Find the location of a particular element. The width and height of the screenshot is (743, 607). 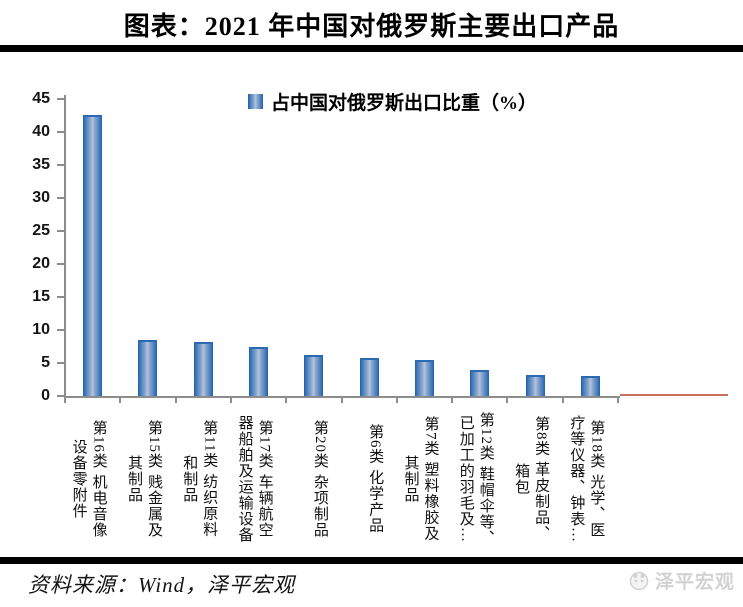

x-category-label-6: 第7类 塑料橡胶及 其制品 is located at coordinates (420, 479).